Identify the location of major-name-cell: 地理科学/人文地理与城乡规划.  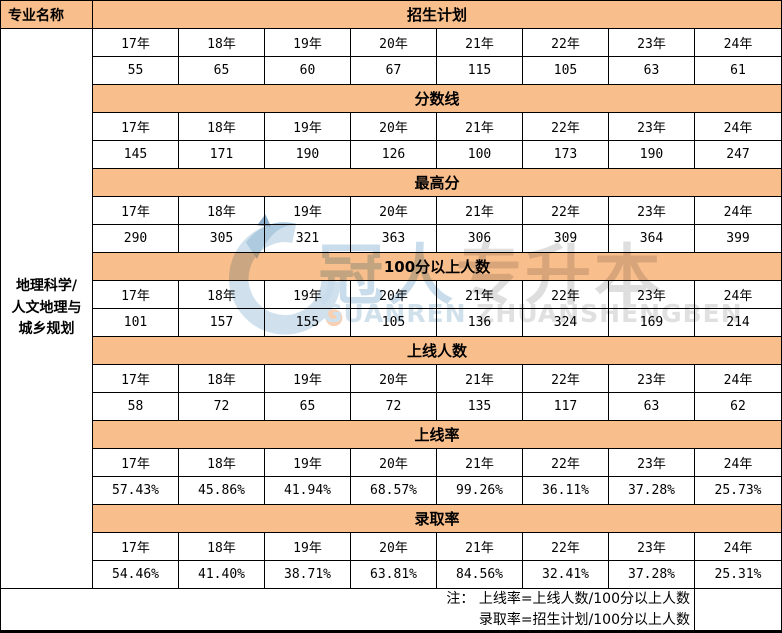
(47, 309).